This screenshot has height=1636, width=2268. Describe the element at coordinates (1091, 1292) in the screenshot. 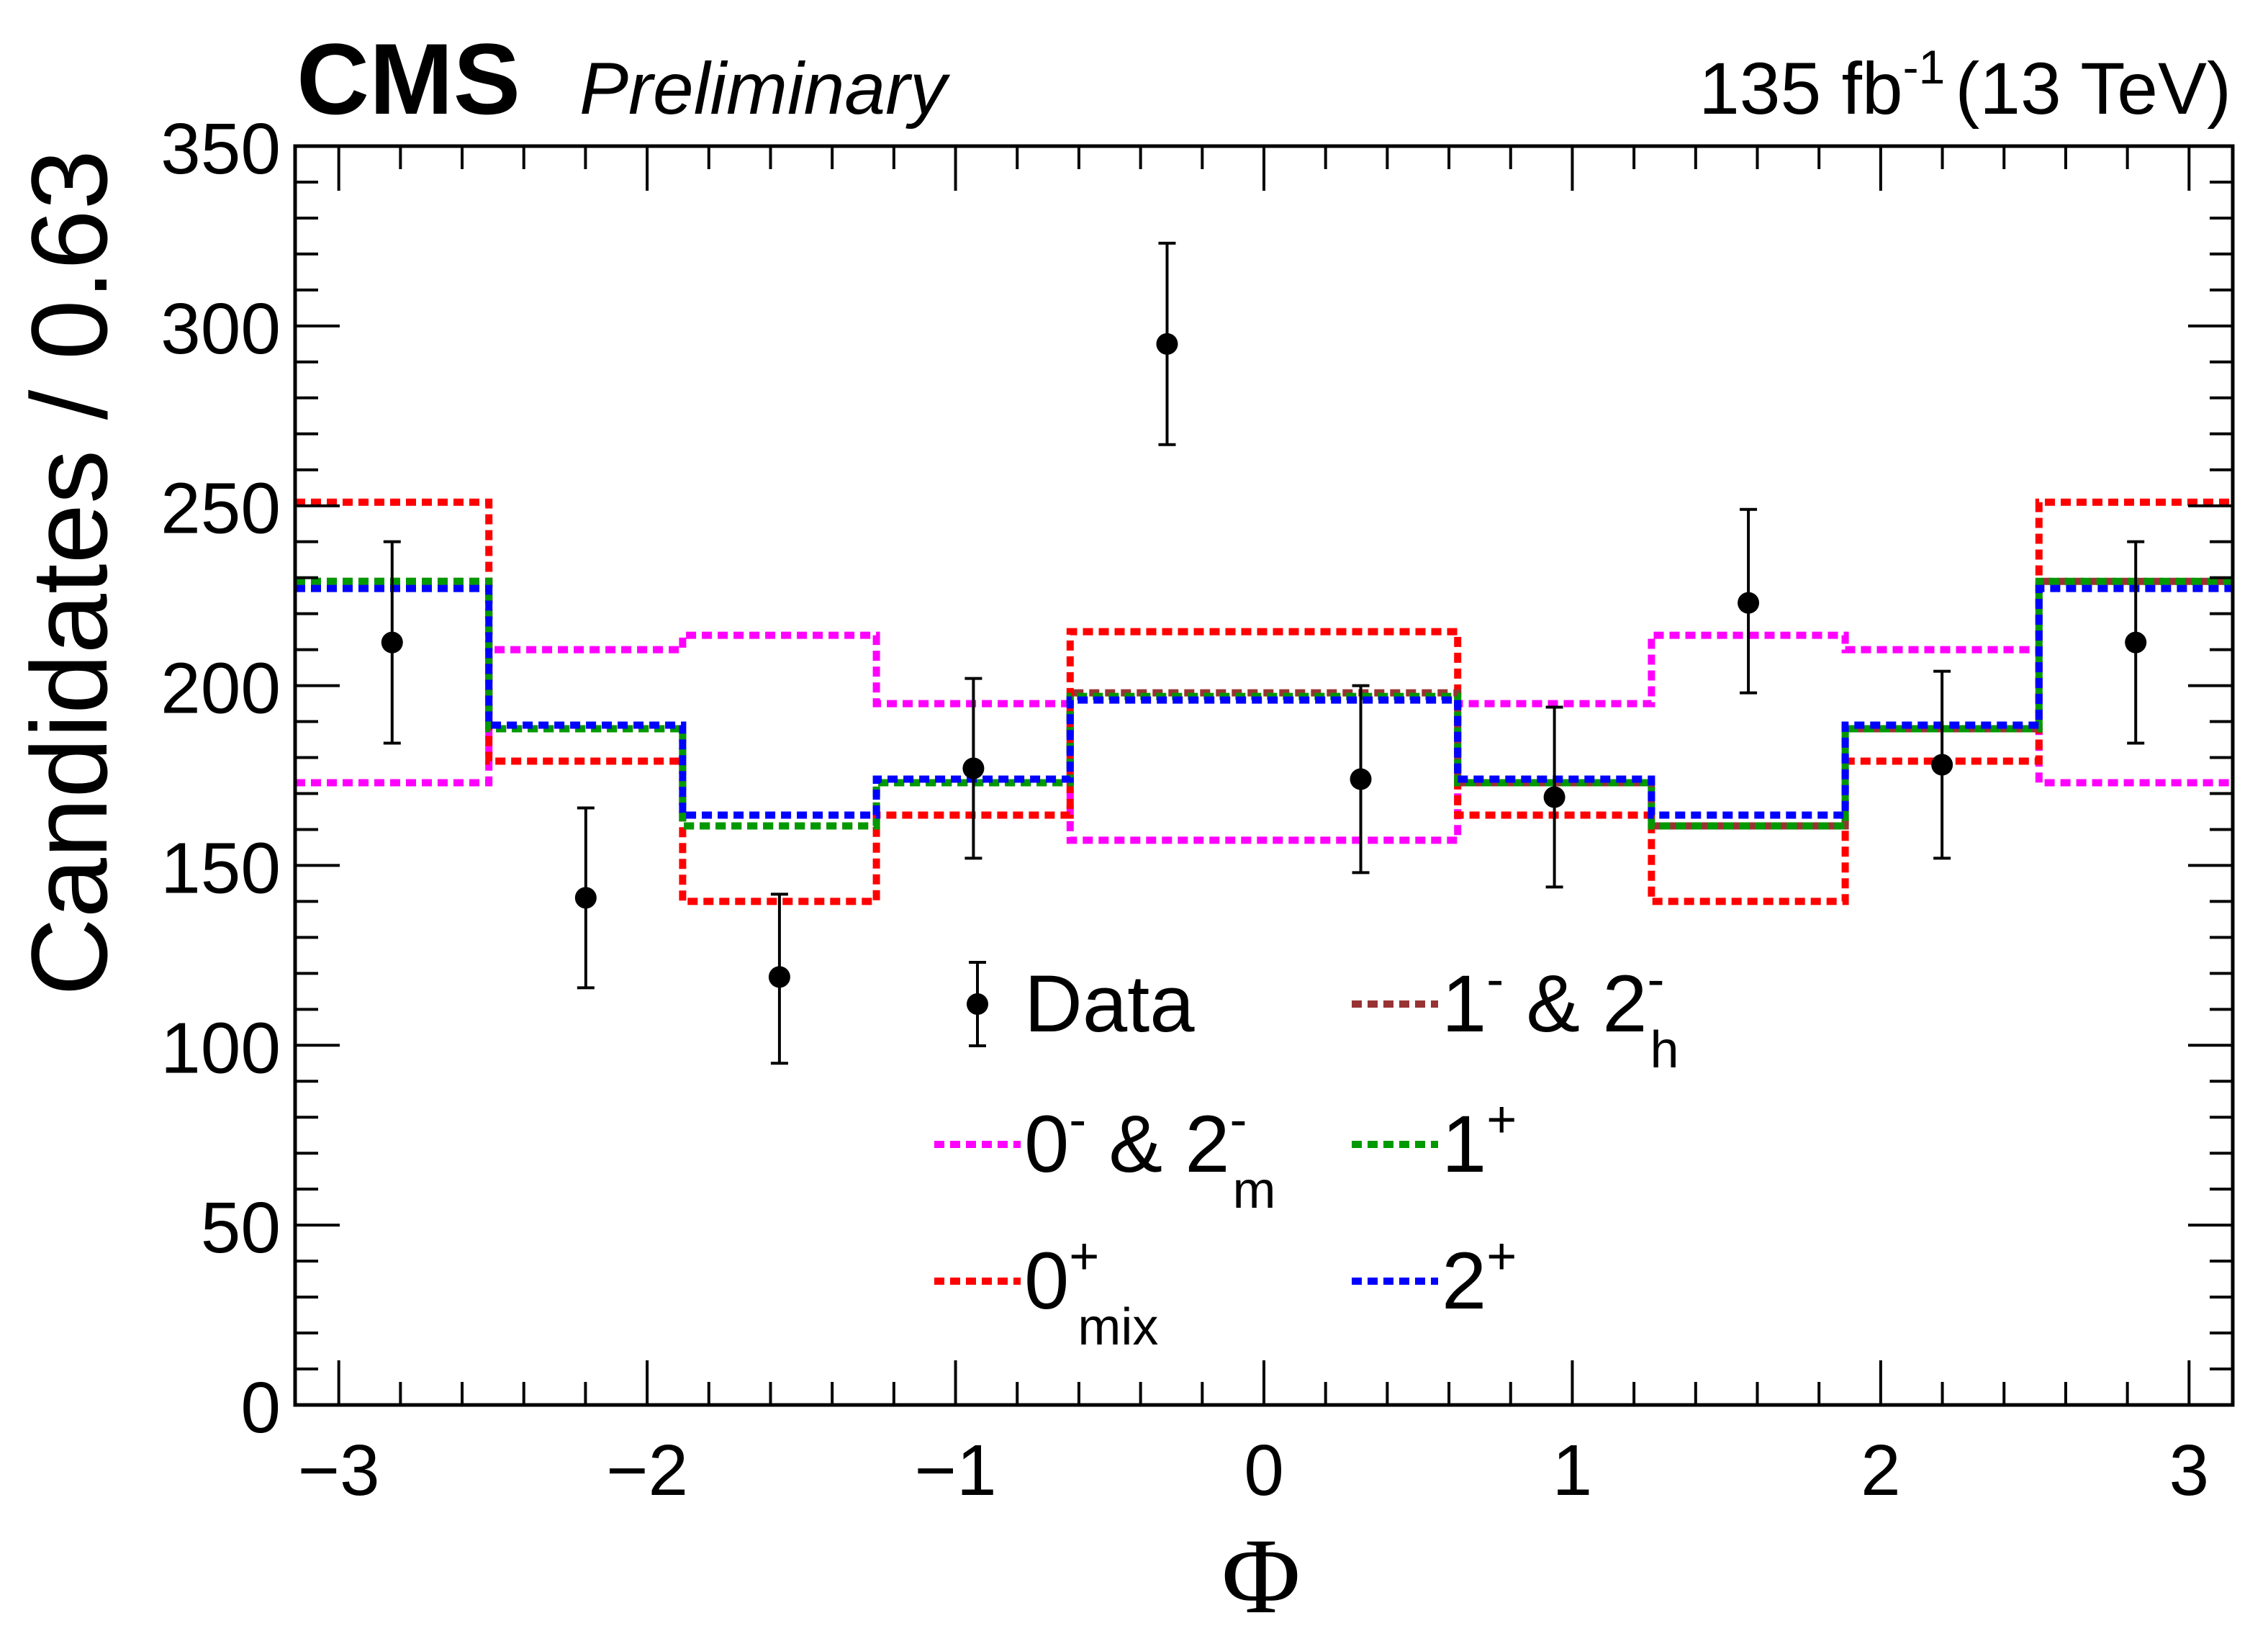

I see `legend-label: 0+ mix` at that location.